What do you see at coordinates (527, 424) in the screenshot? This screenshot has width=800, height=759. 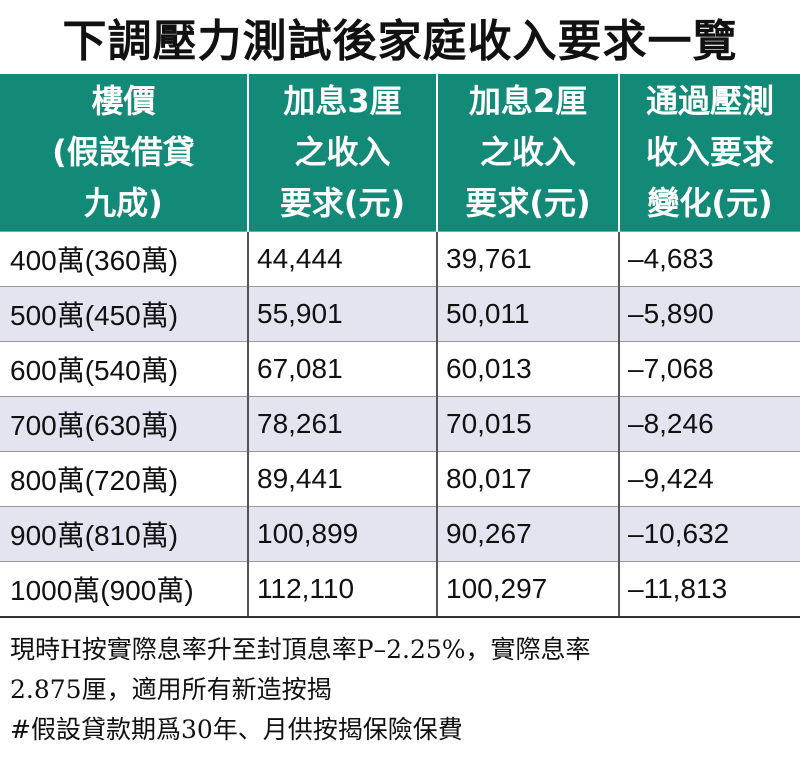 I see `cell-income-2: 70,015` at bounding box center [527, 424].